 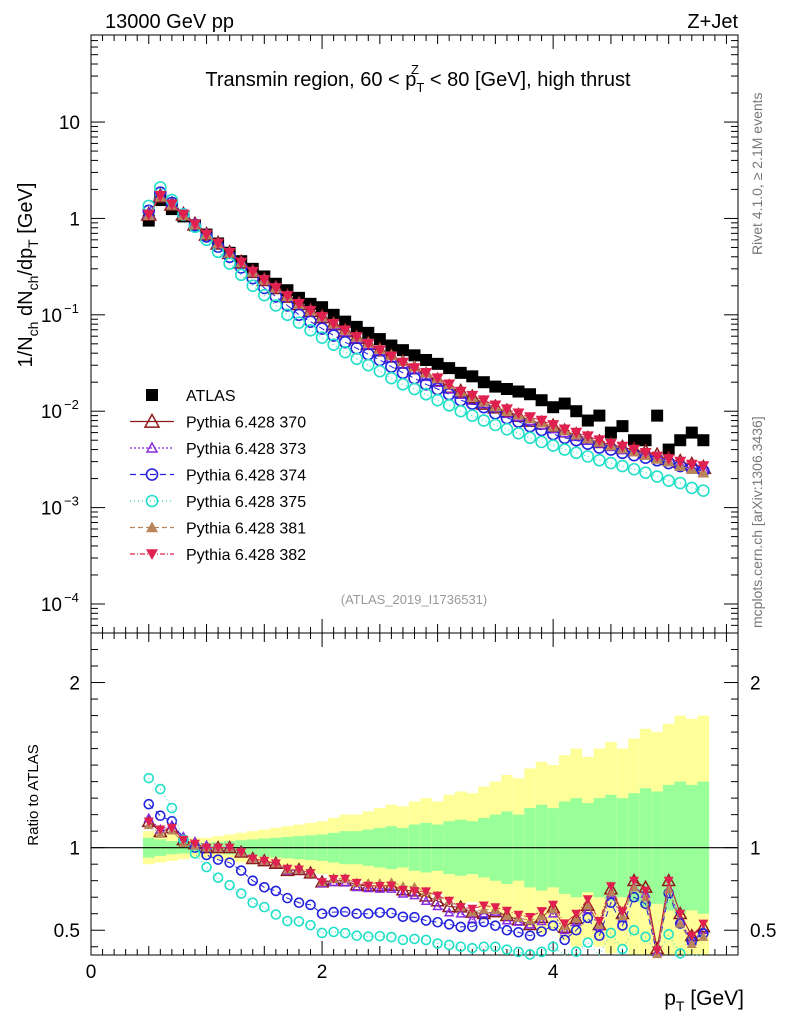 What do you see at coordinates (414, 599) in the screenshot?
I see `analysis-label: (ATLAS_2019_I1736531)` at bounding box center [414, 599].